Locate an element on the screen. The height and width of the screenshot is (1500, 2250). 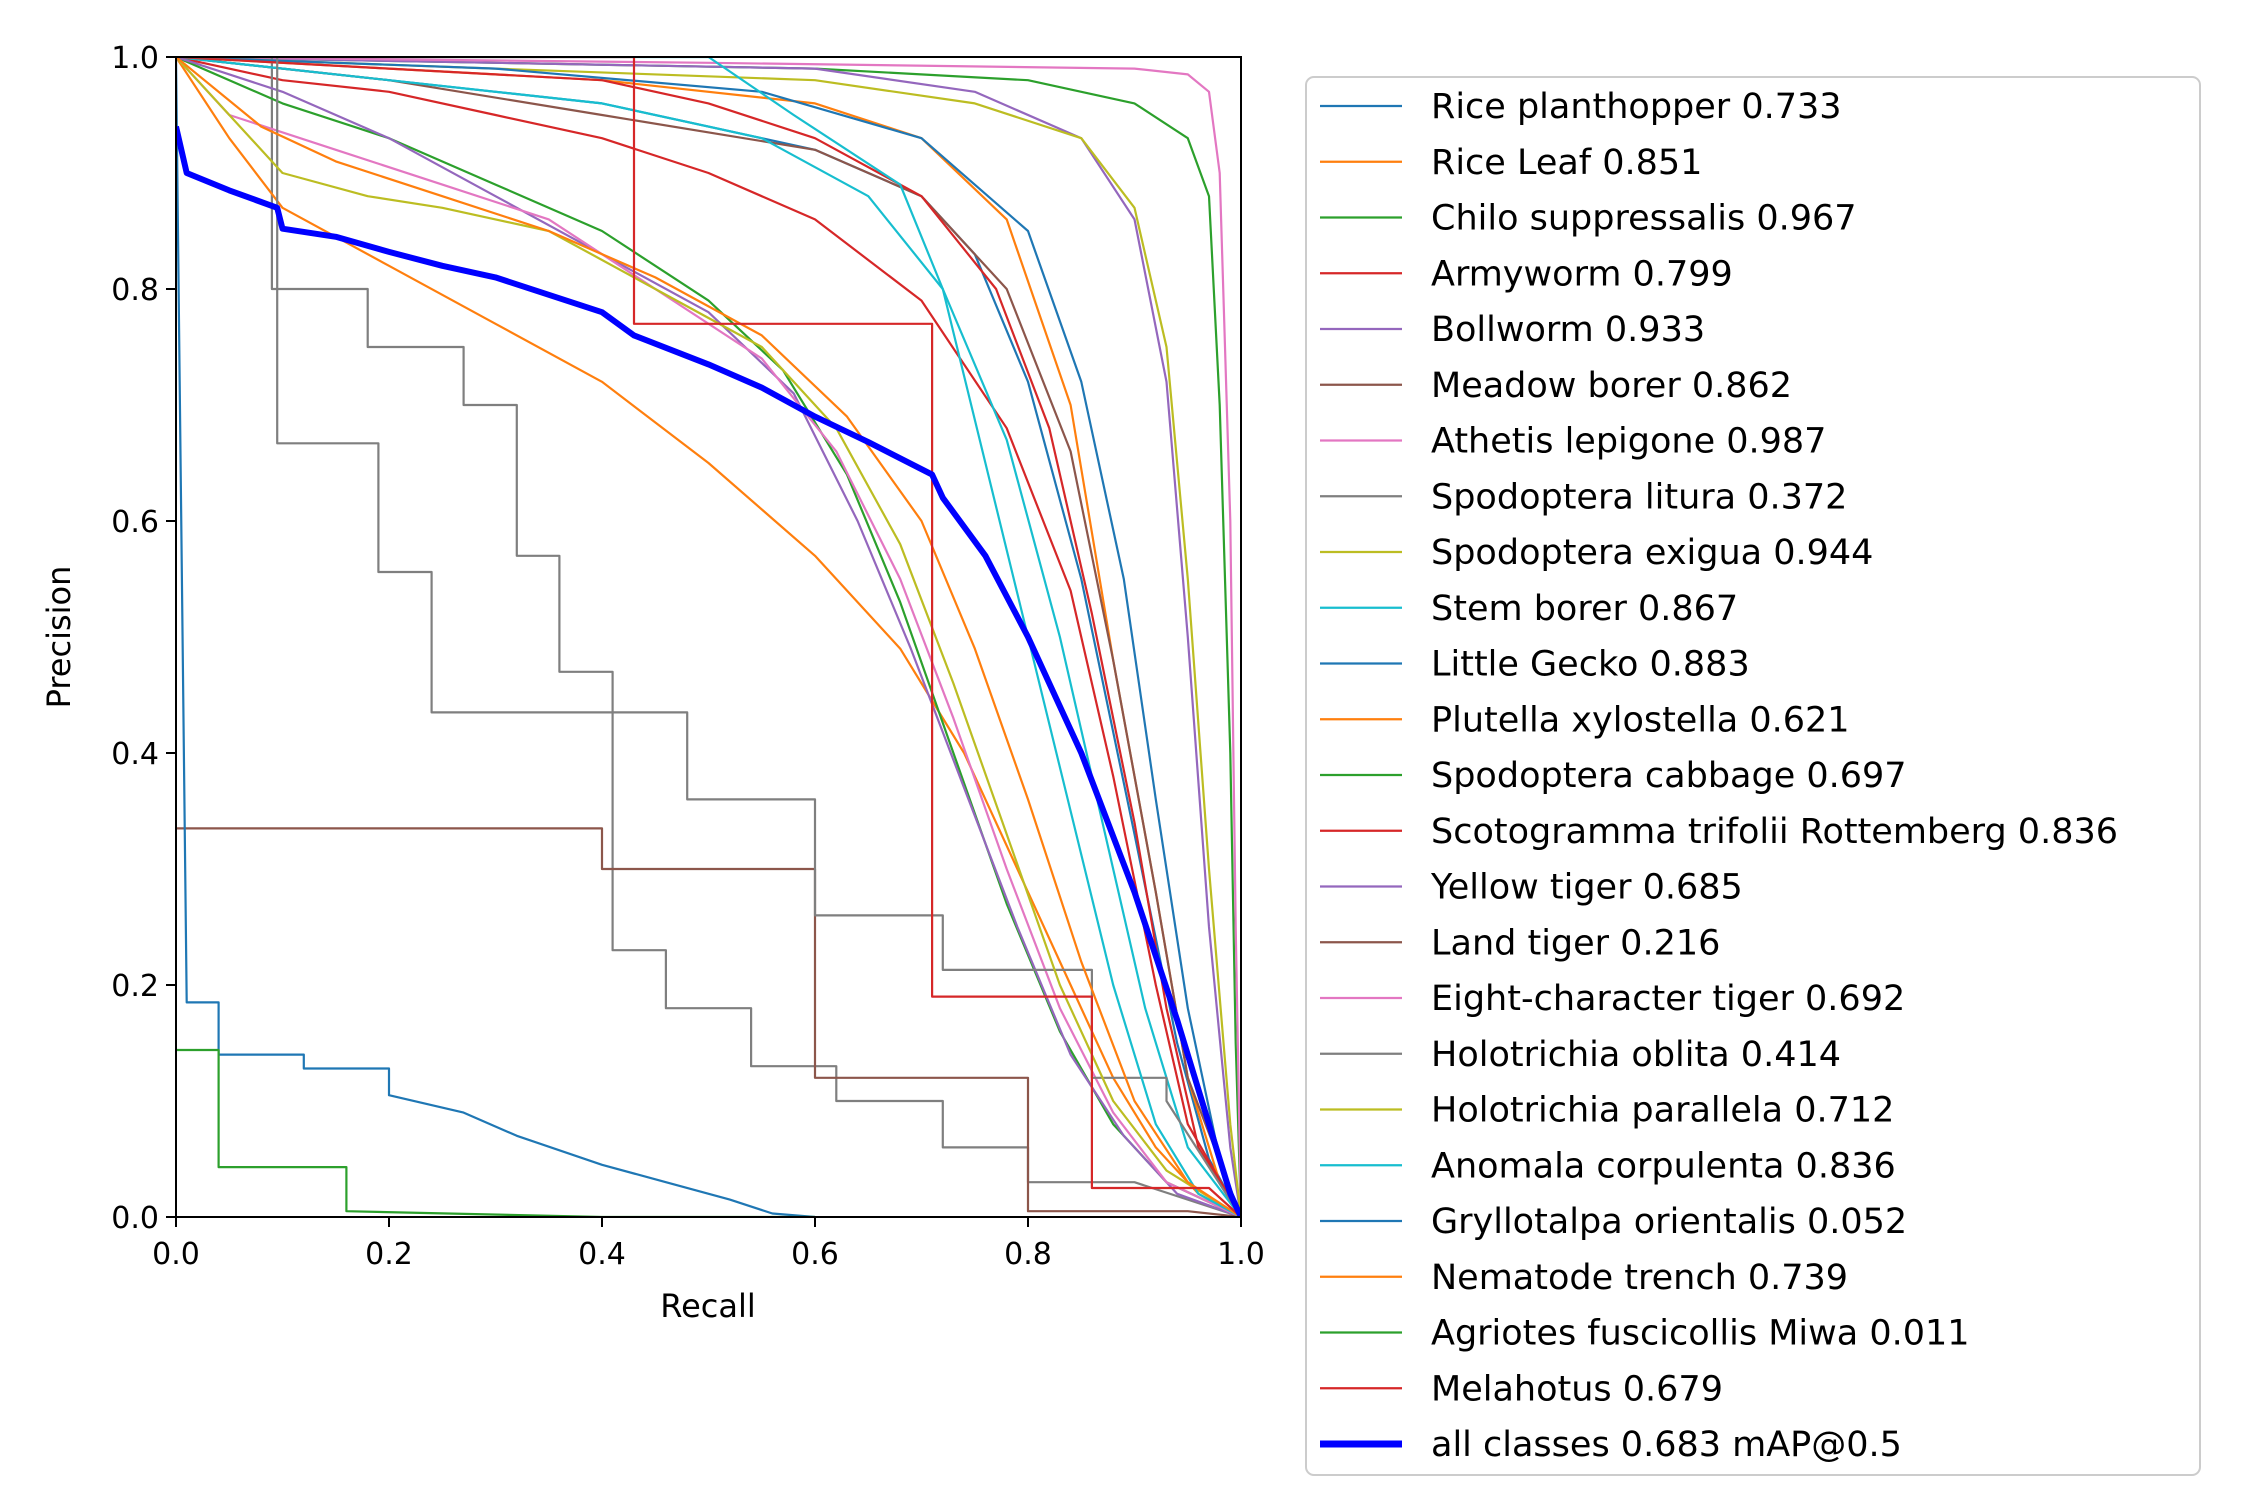
y-tick-label: 1.0 is located at coordinates (135, 58).